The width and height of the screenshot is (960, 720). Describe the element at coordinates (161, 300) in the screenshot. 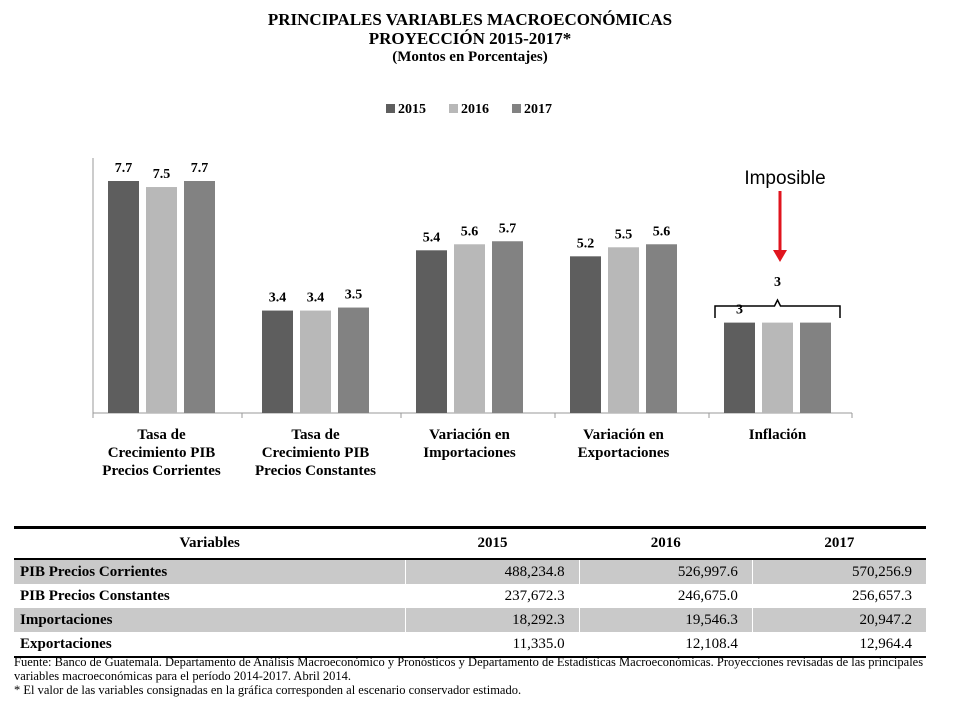

I see `bar-2016-cat0` at that location.